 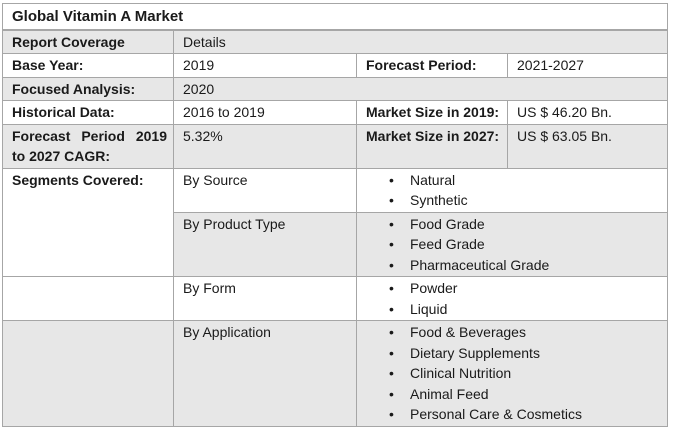 I want to click on segment-source-items: Natural Synthetic, so click(x=512, y=190).